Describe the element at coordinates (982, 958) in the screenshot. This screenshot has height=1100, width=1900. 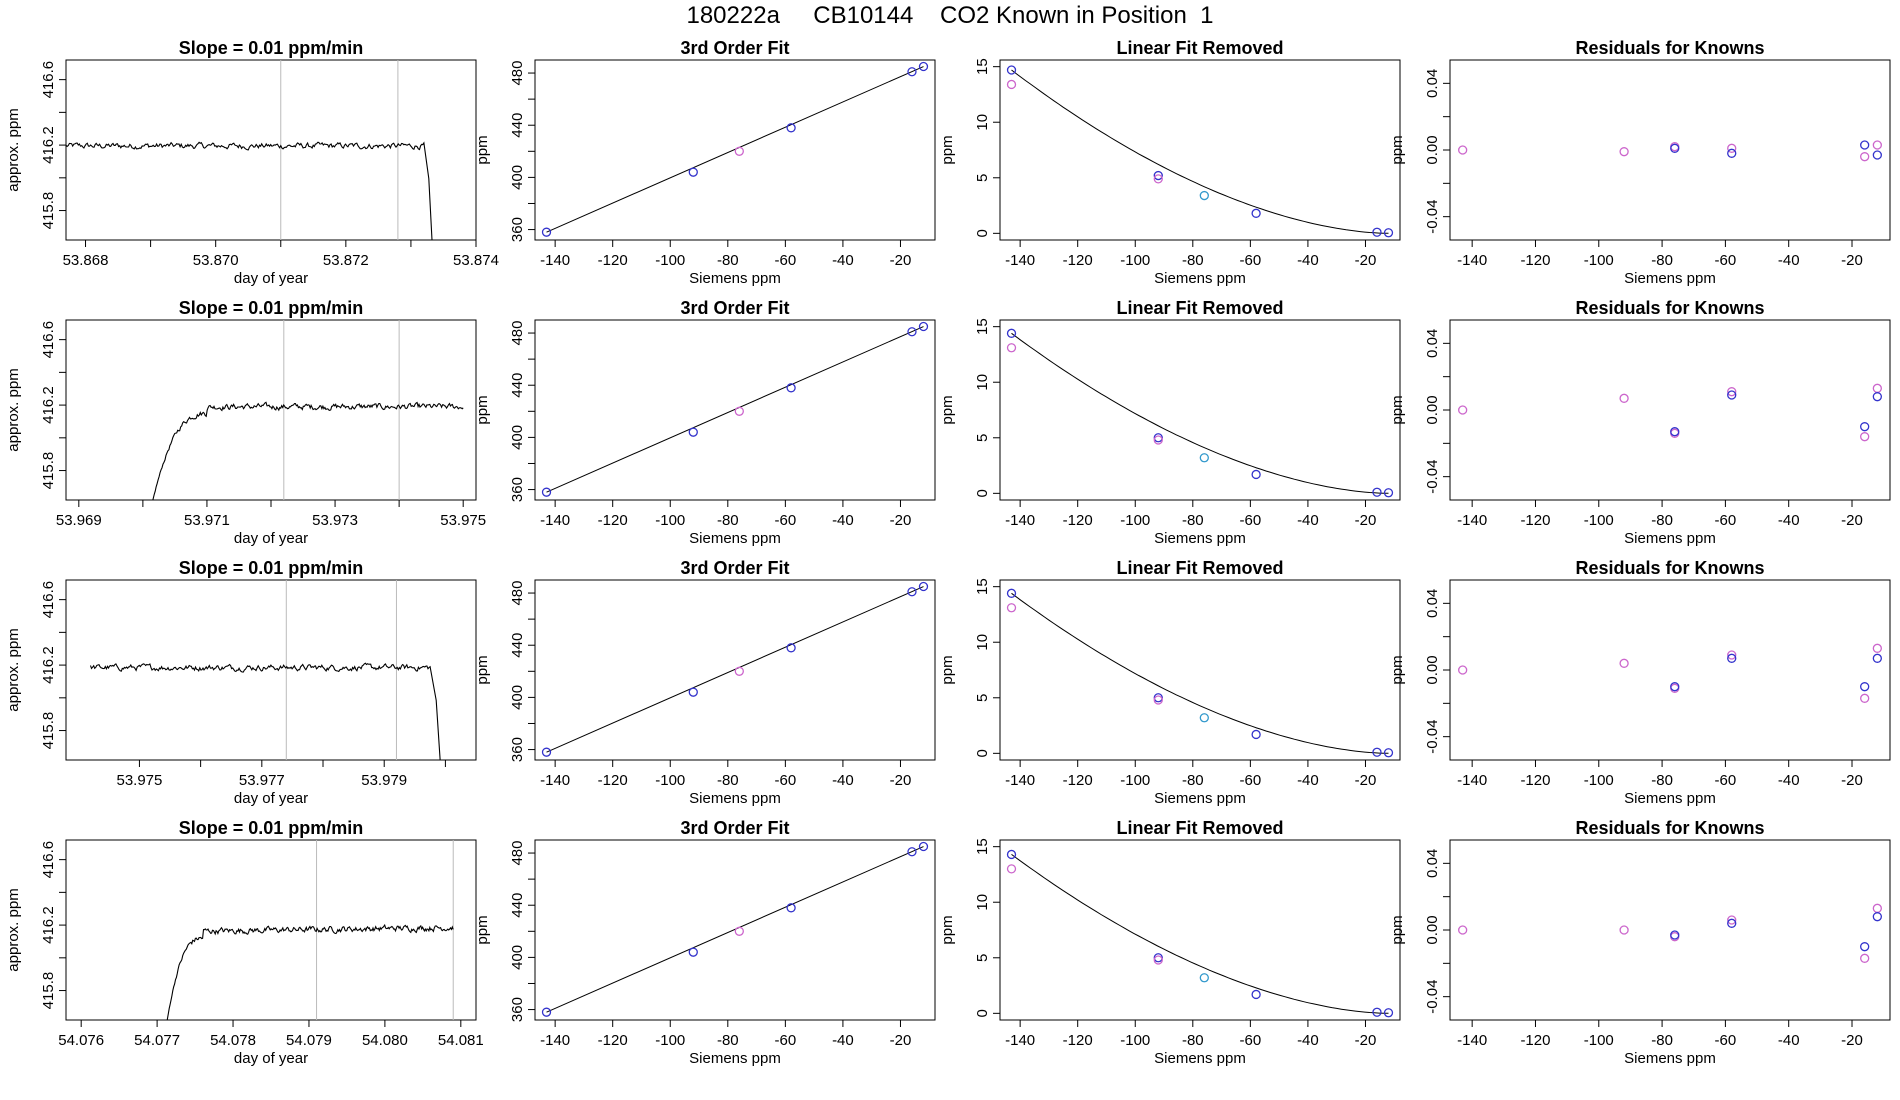
I see `panel-r3-c2-ytick-label: 5` at that location.